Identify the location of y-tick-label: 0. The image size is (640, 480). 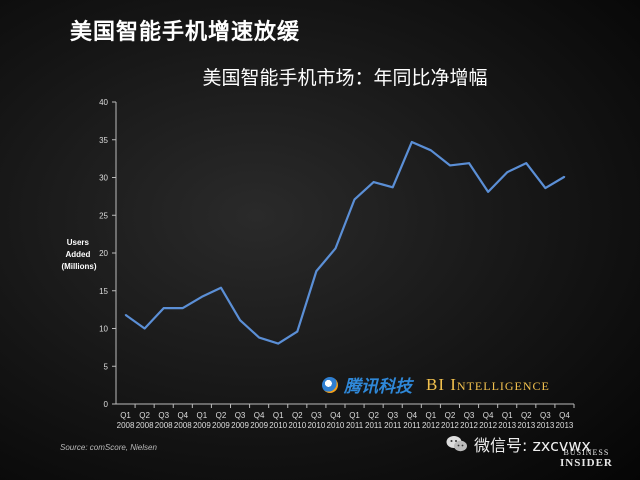
(106, 404).